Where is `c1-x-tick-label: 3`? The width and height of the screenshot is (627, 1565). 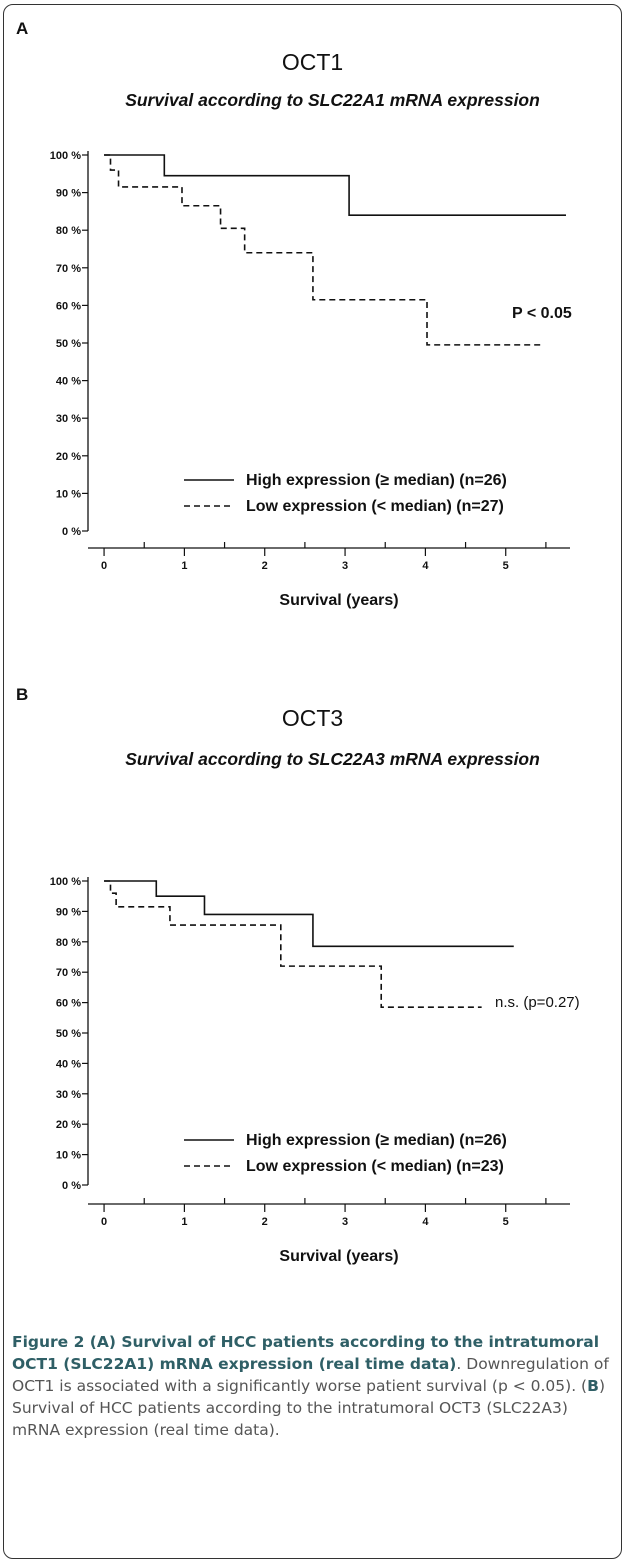 c1-x-tick-label: 3 is located at coordinates (345, 1222).